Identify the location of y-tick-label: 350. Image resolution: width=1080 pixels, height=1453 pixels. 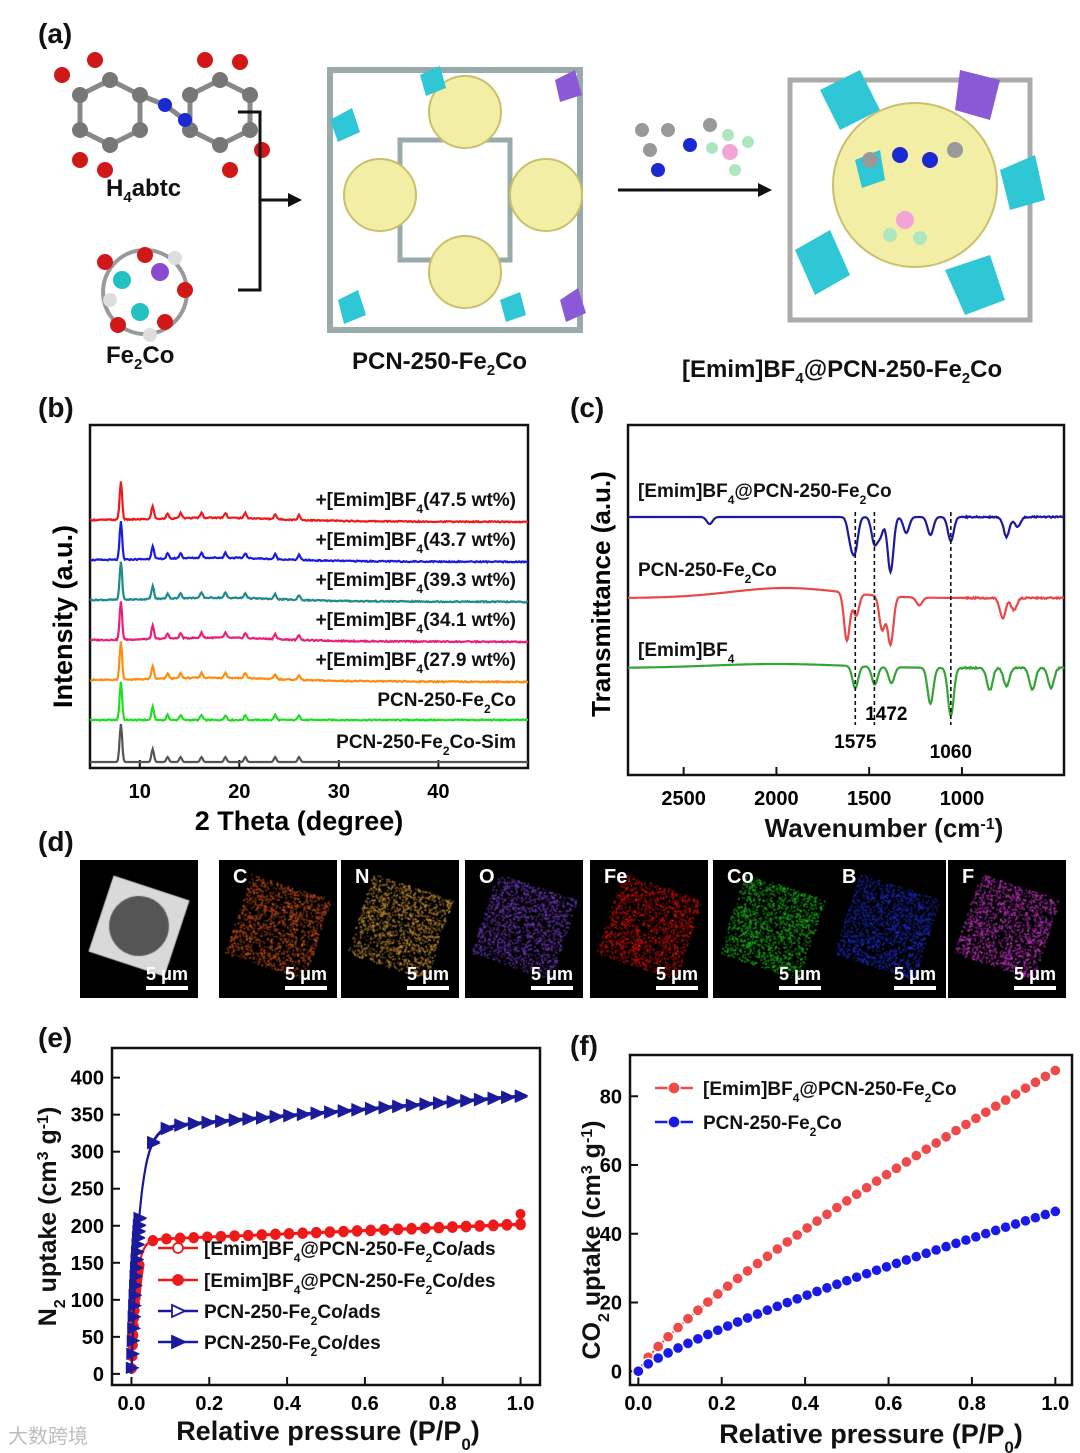
(87, 1116).